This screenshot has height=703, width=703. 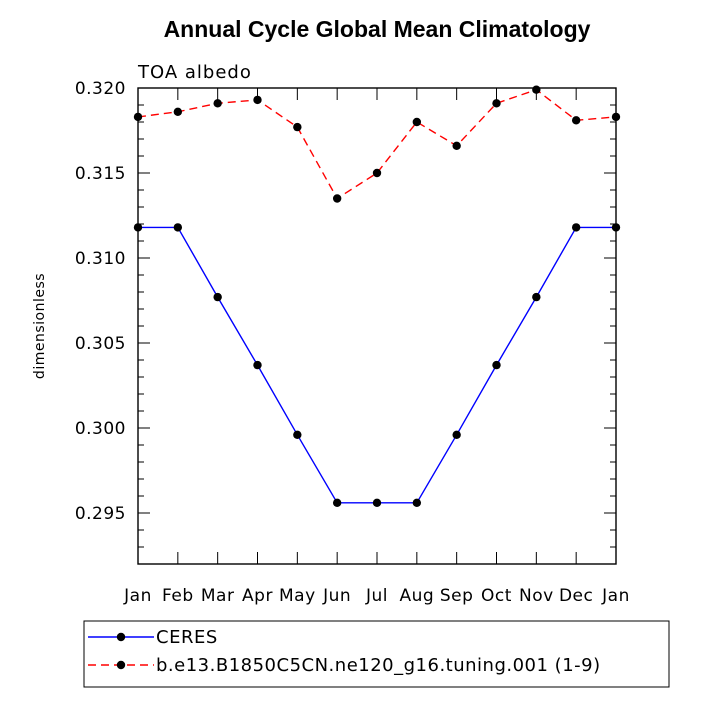 What do you see at coordinates (100, 259) in the screenshot?
I see `y-tick-label: 0.310` at bounding box center [100, 259].